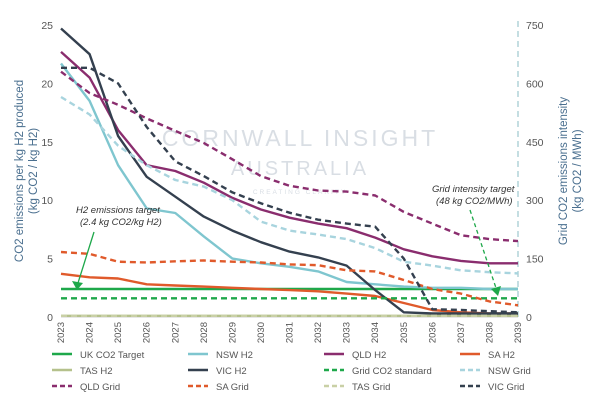 The image size is (600, 416). What do you see at coordinates (300, 169) in the screenshot?
I see `watermark-line-2: AUSTRALIA` at bounding box center [300, 169].